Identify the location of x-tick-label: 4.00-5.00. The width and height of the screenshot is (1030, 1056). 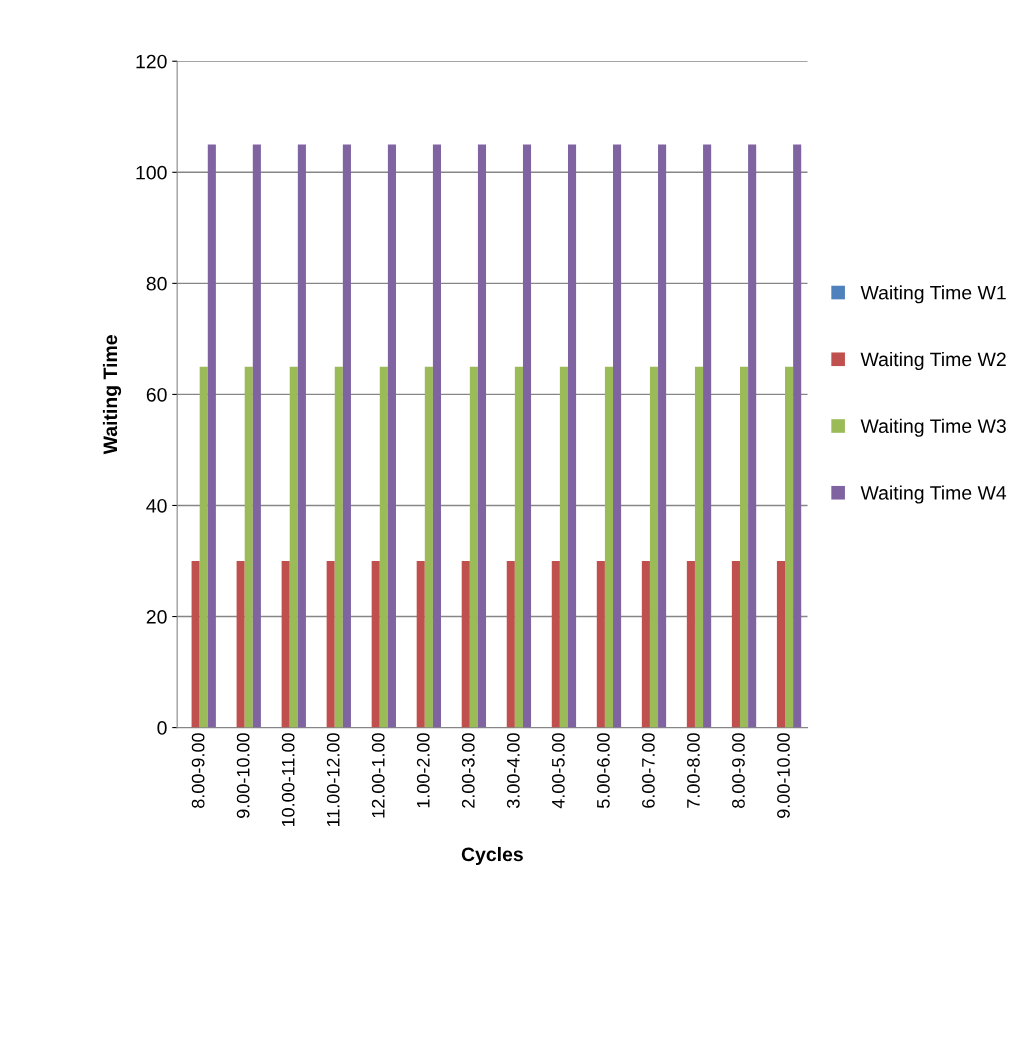
(558, 771).